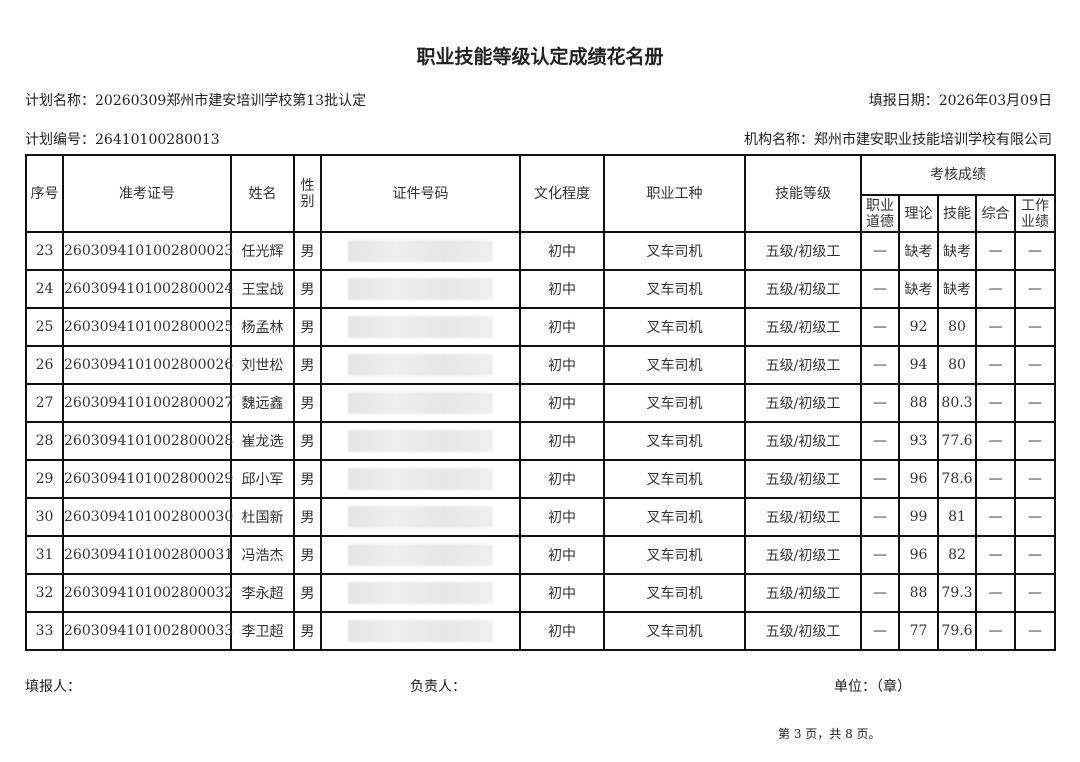 The image size is (1080, 762). What do you see at coordinates (307, 193) in the screenshot?
I see `header-gender: 性别` at bounding box center [307, 193].